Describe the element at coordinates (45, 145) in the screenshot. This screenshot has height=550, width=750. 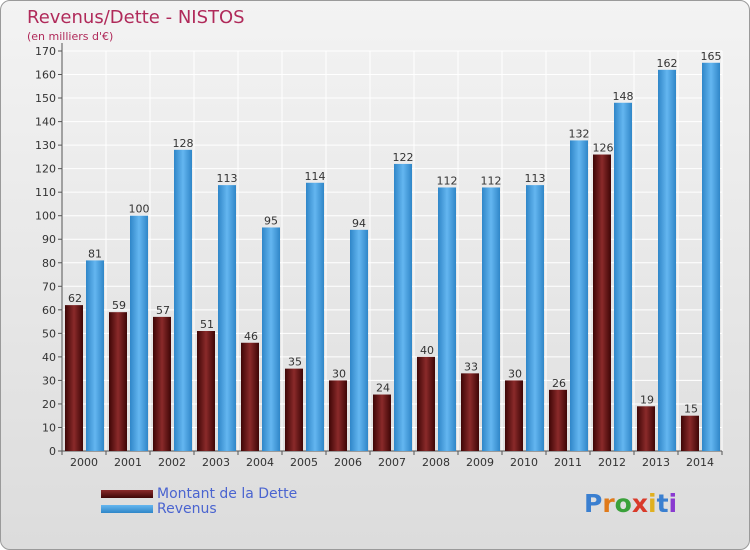
I see `y-tick-label: 130` at that location.